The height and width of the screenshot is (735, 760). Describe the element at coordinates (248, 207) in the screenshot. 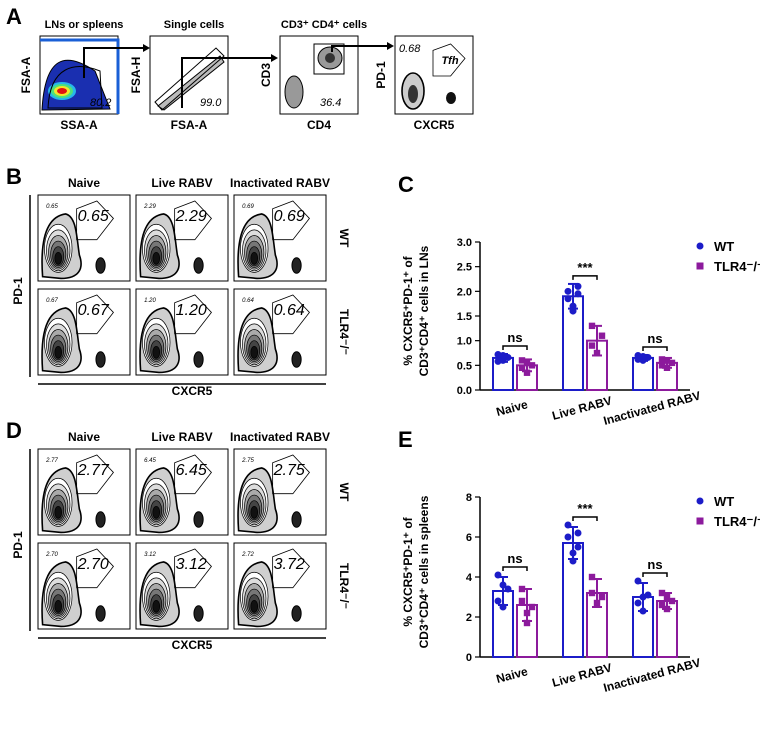

I see `gate-value-small: 0.69` at that location.